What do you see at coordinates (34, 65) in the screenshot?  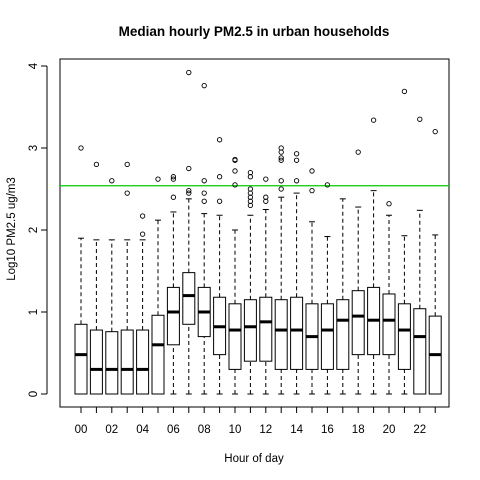 I see `y-tick-label: 4` at bounding box center [34, 65].